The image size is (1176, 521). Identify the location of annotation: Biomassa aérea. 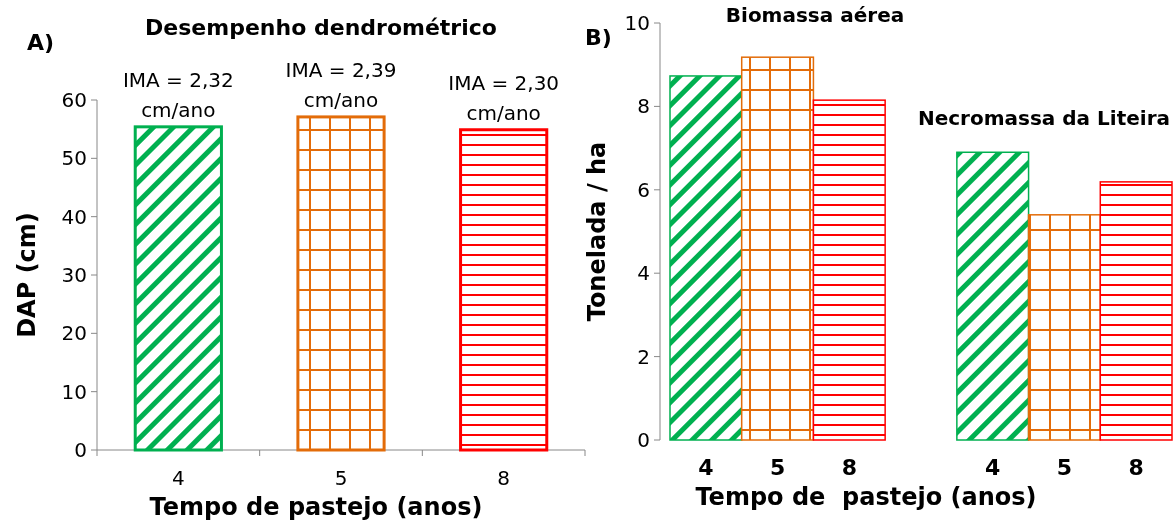
(815, 15).